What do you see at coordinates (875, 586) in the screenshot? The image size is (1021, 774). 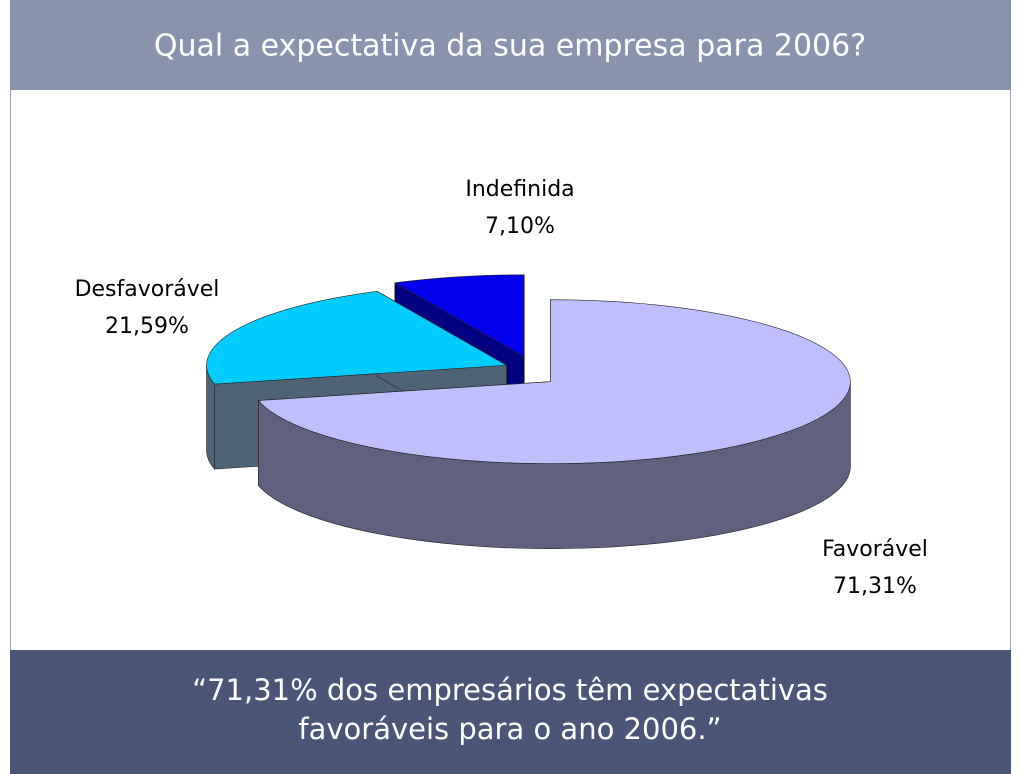 I see `slice-value-label: 71,31%` at bounding box center [875, 586].